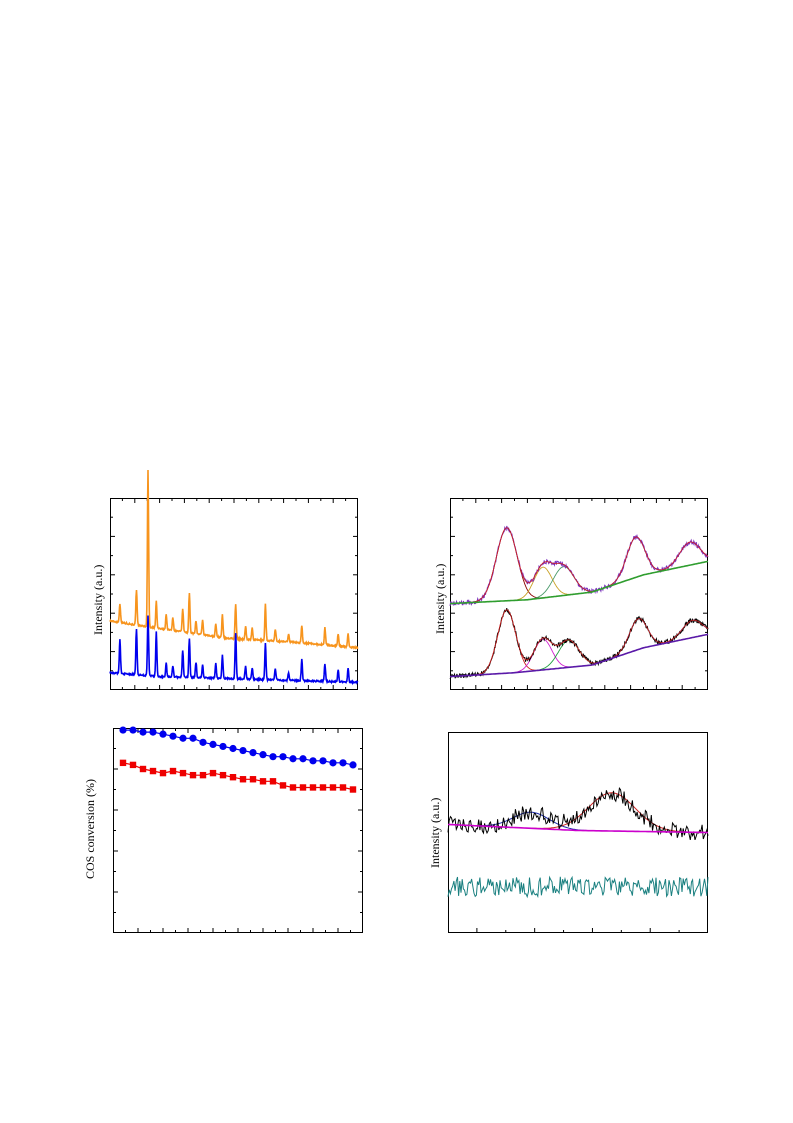 This screenshot has width=793, height=1123. I want to click on xrd-y-axis-label: Intensity (a.u.), so click(98, 599).